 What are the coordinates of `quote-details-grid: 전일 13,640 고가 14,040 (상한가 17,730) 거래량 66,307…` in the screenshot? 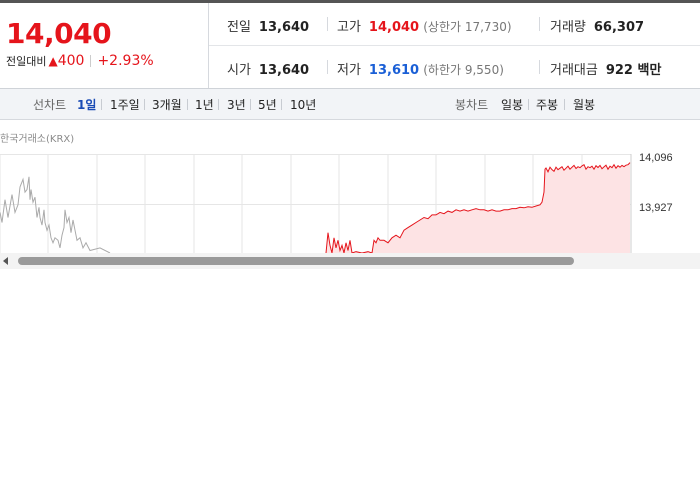 It's located at (454, 45).